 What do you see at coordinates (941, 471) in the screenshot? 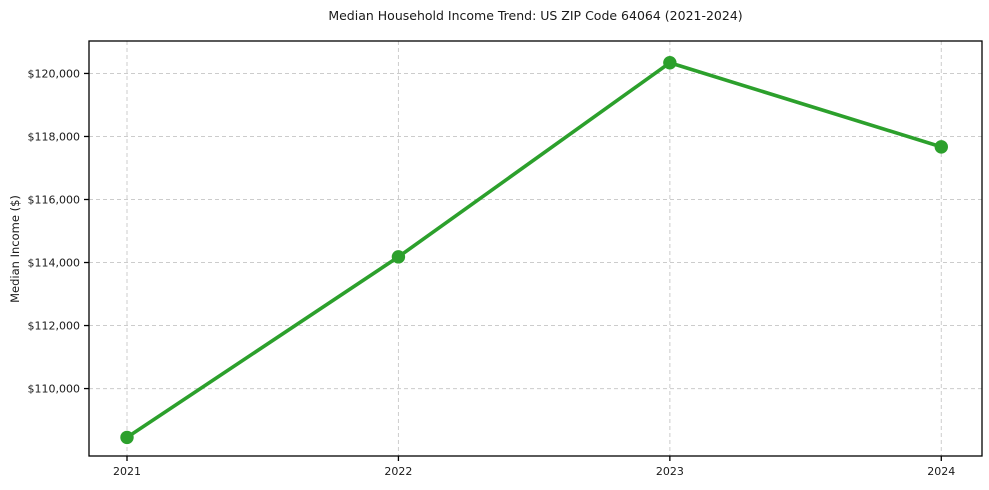
I see `x-tick-label: 2024` at bounding box center [941, 471].